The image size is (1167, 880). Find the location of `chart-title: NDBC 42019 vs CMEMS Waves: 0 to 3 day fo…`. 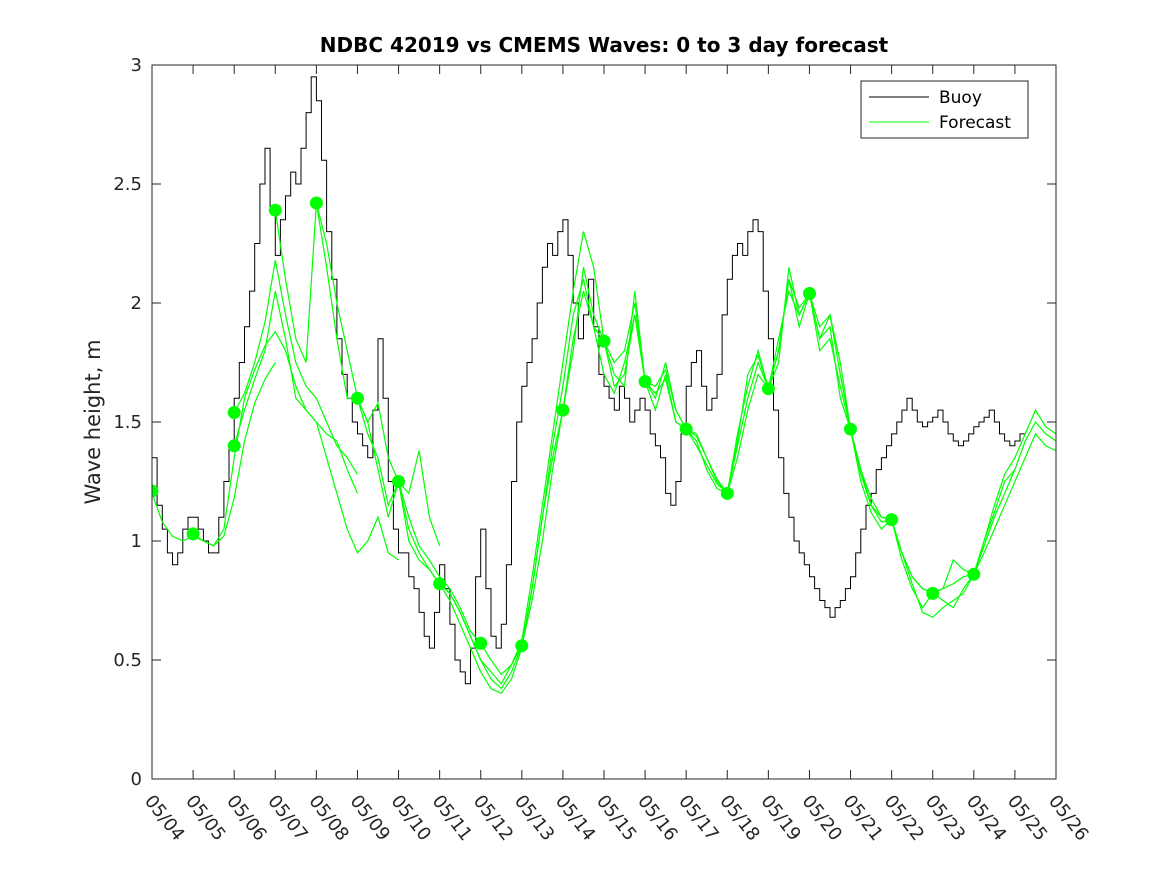

chart-title: NDBC 42019 vs CMEMS Waves: 0 to 3 day fo… is located at coordinates (604, 45).